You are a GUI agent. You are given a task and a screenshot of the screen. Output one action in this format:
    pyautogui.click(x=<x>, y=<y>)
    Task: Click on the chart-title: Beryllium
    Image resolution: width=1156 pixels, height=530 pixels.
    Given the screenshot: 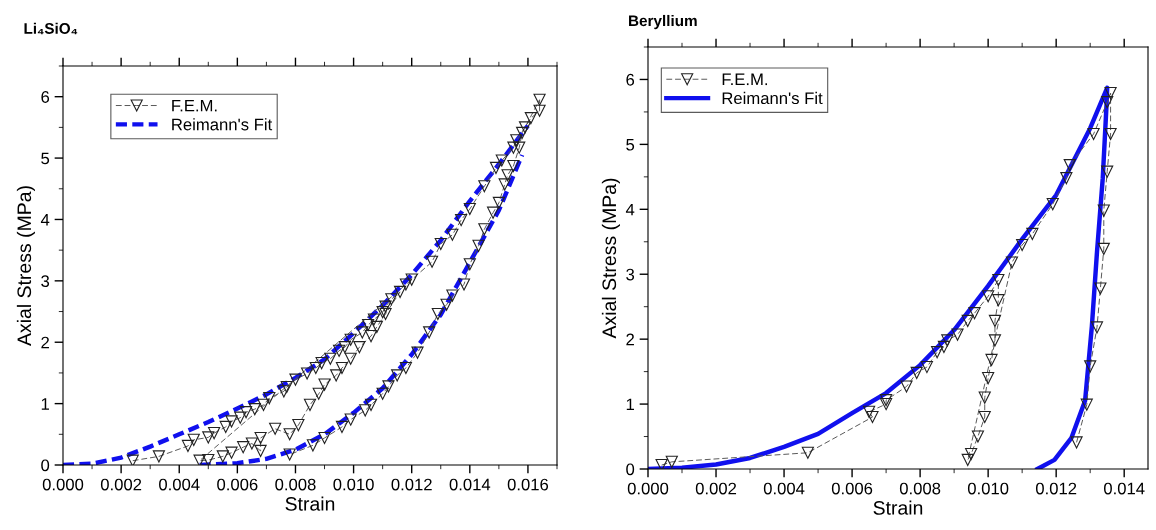 What is the action you would take?
    pyautogui.click(x=663, y=22)
    